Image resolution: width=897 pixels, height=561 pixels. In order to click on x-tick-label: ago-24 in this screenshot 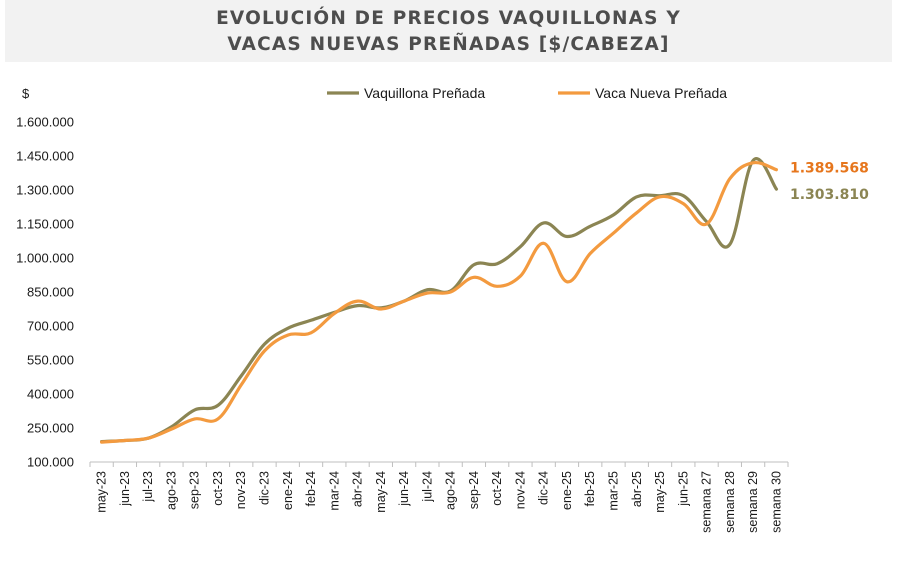, I will do `click(451, 490)`.